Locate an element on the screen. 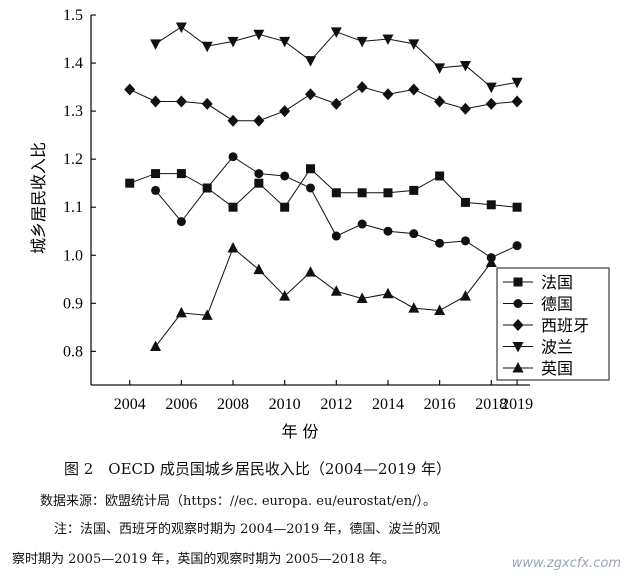  legend-label: 英国 is located at coordinates (557, 368).